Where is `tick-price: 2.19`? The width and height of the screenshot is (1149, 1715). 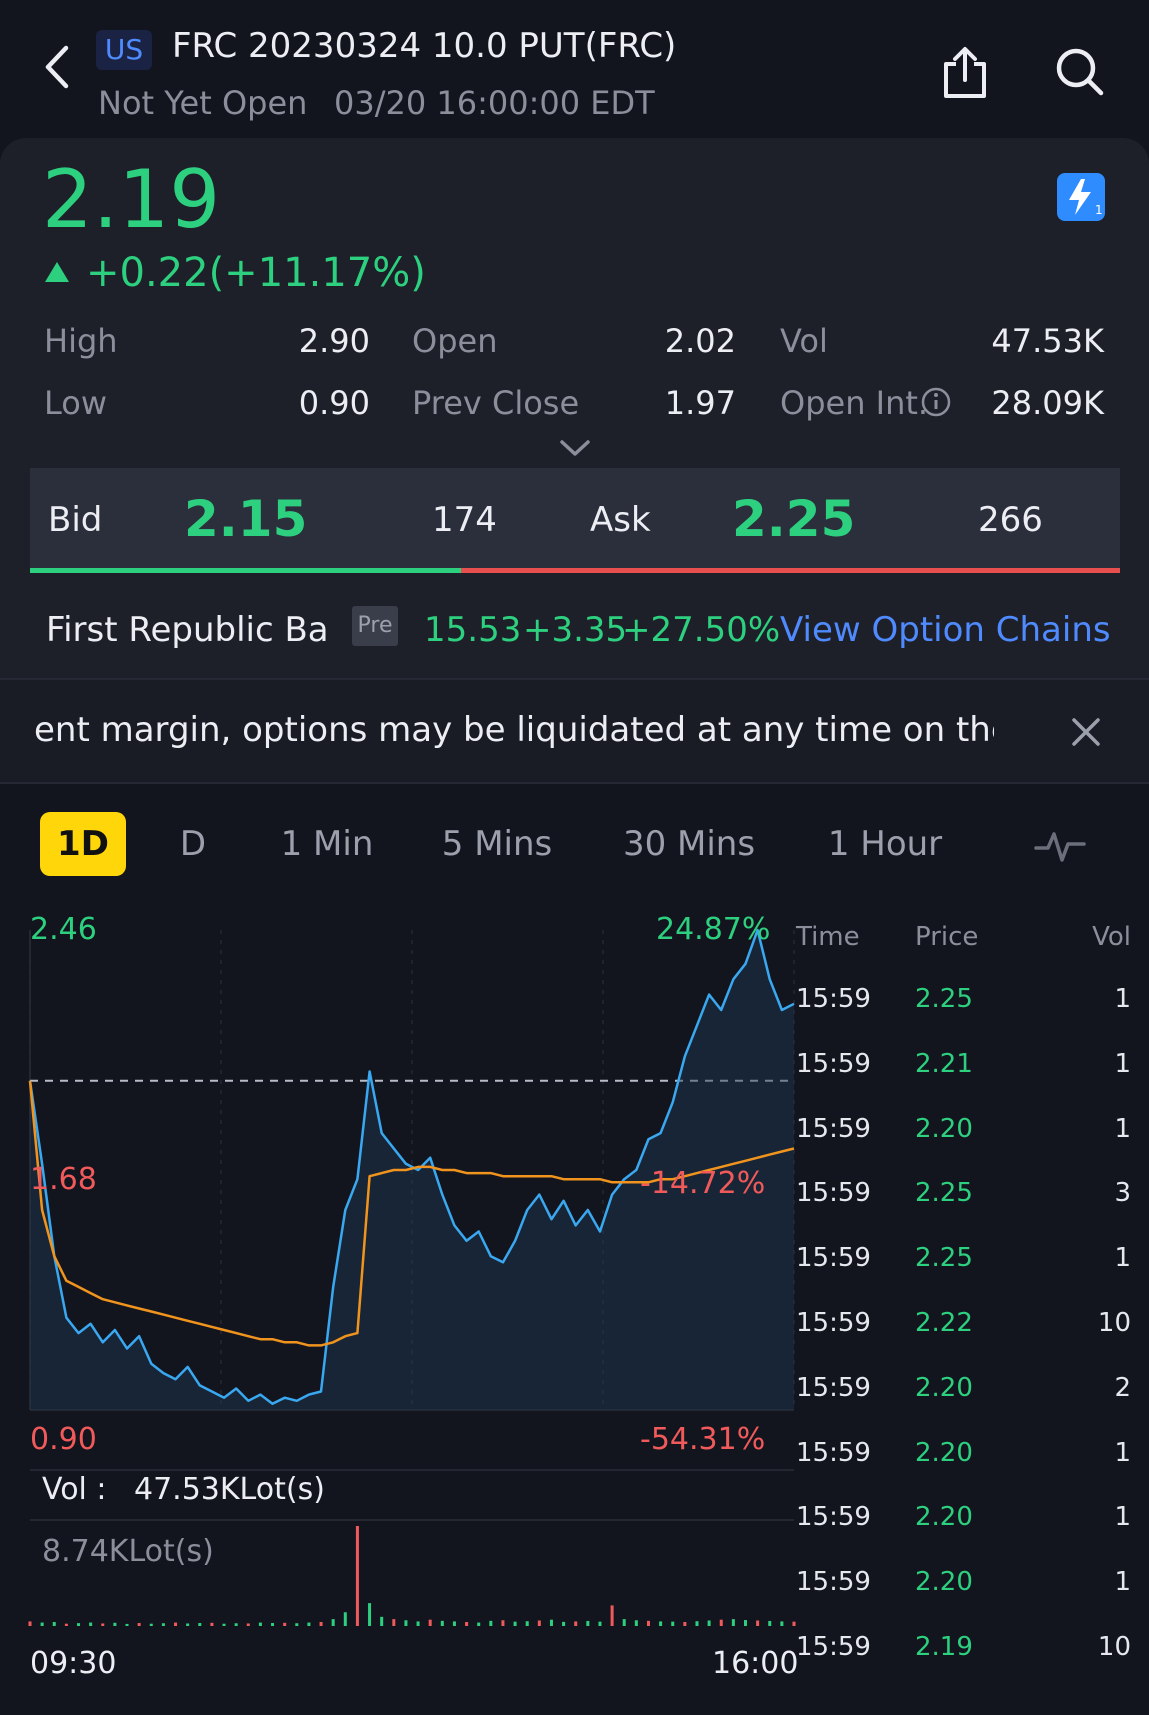
tick-price: 2.19 is located at coordinates (944, 1647).